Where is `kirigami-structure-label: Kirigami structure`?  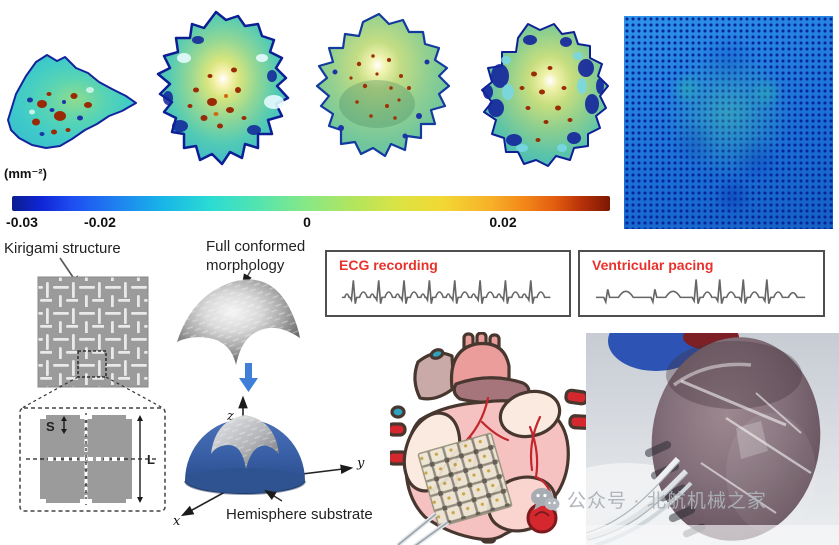 kirigami-structure-label: Kirigami structure is located at coordinates (62, 248).